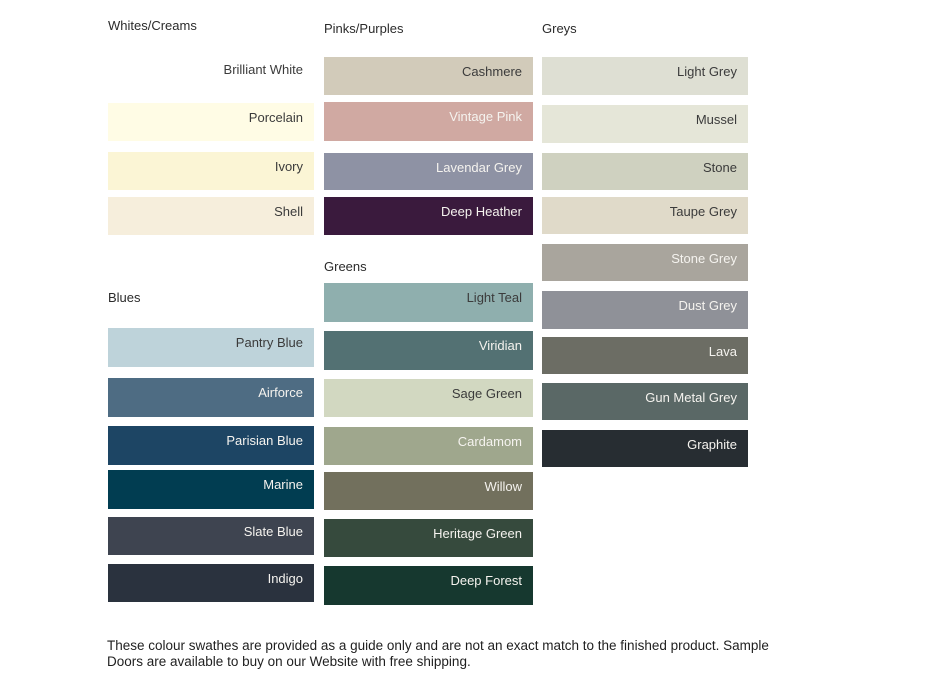 The height and width of the screenshot is (700, 933). I want to click on swatch-dust-grey: Dust Grey, so click(645, 310).